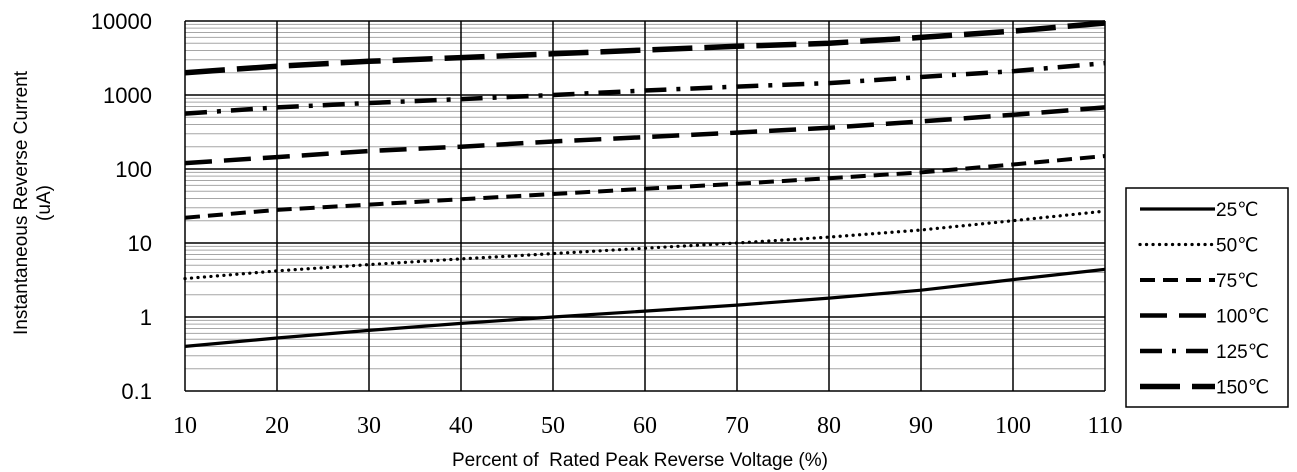  What do you see at coordinates (133, 169) in the screenshot?
I see `y-tick-label: 100` at bounding box center [133, 169].